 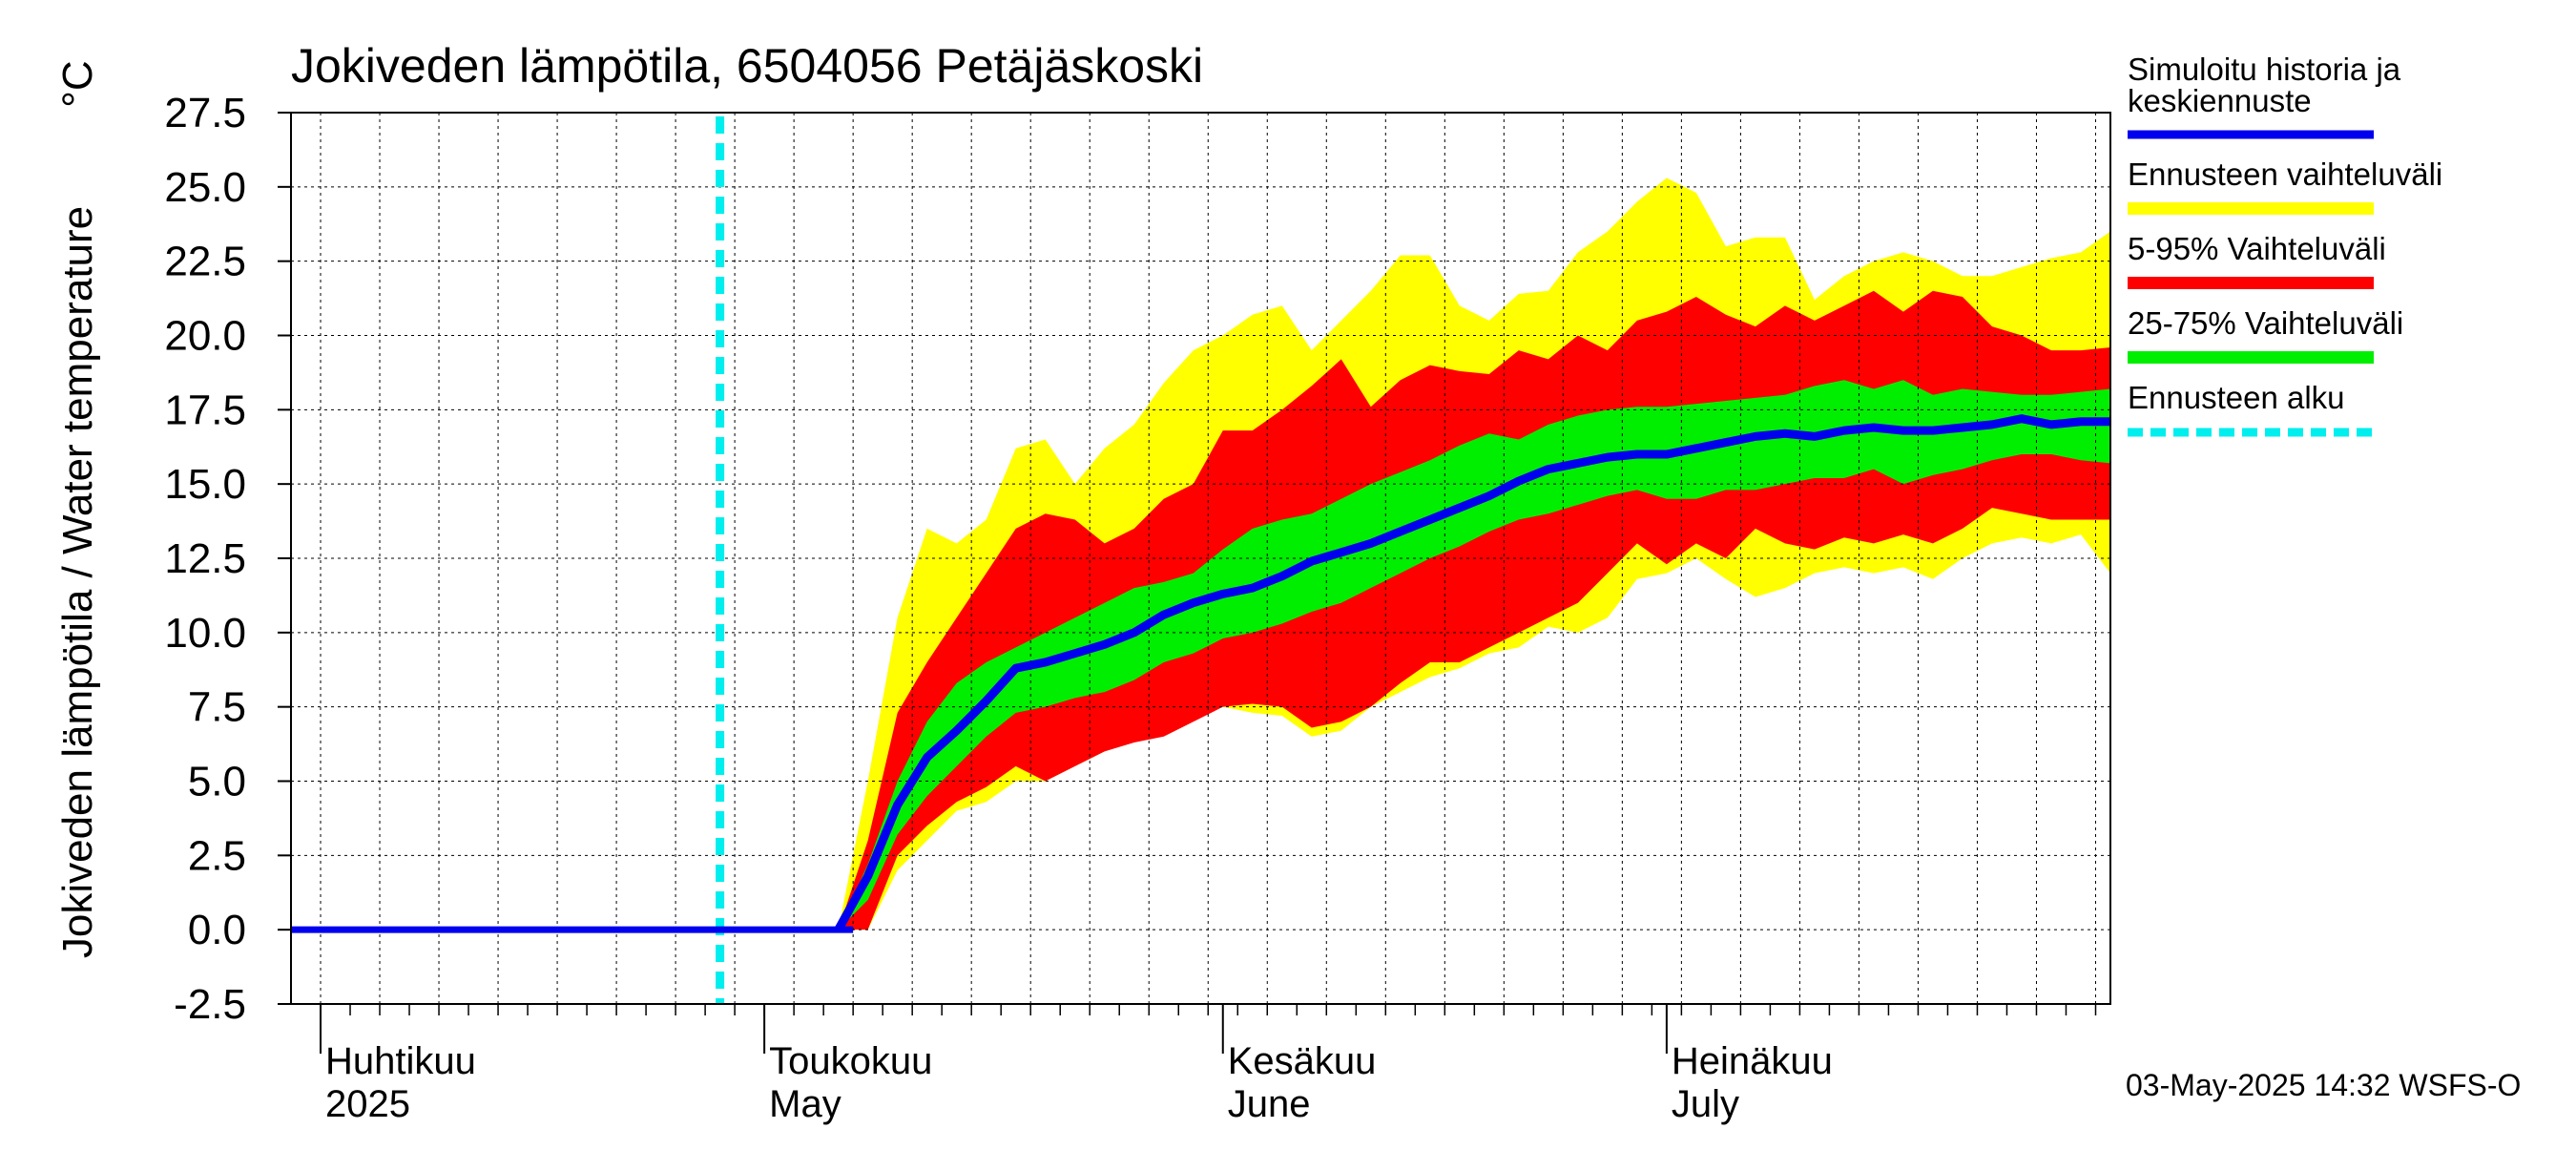 What do you see at coordinates (2264, 69) in the screenshot?
I see `legend-label: Simuloitu historia ja` at bounding box center [2264, 69].